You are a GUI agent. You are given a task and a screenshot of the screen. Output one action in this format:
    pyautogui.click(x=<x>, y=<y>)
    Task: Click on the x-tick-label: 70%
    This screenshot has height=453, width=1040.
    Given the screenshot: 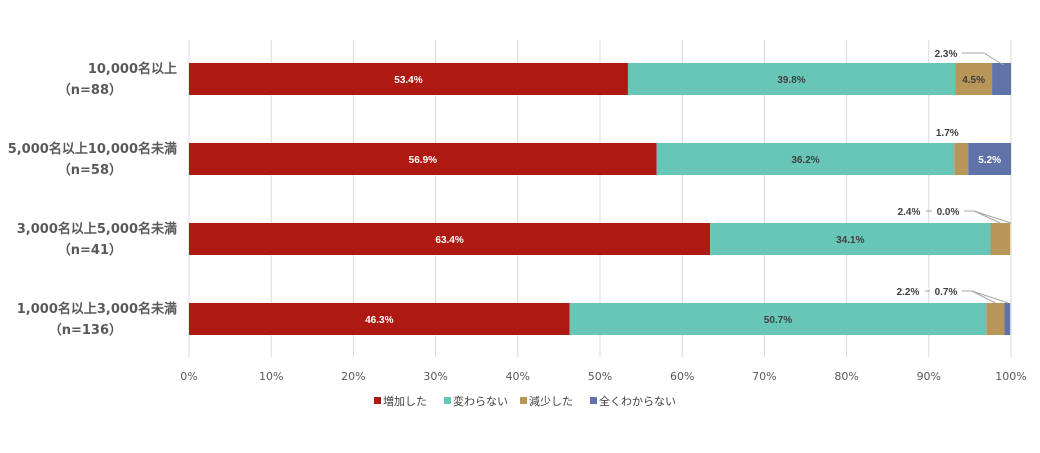 What is the action you would take?
    pyautogui.click(x=764, y=376)
    